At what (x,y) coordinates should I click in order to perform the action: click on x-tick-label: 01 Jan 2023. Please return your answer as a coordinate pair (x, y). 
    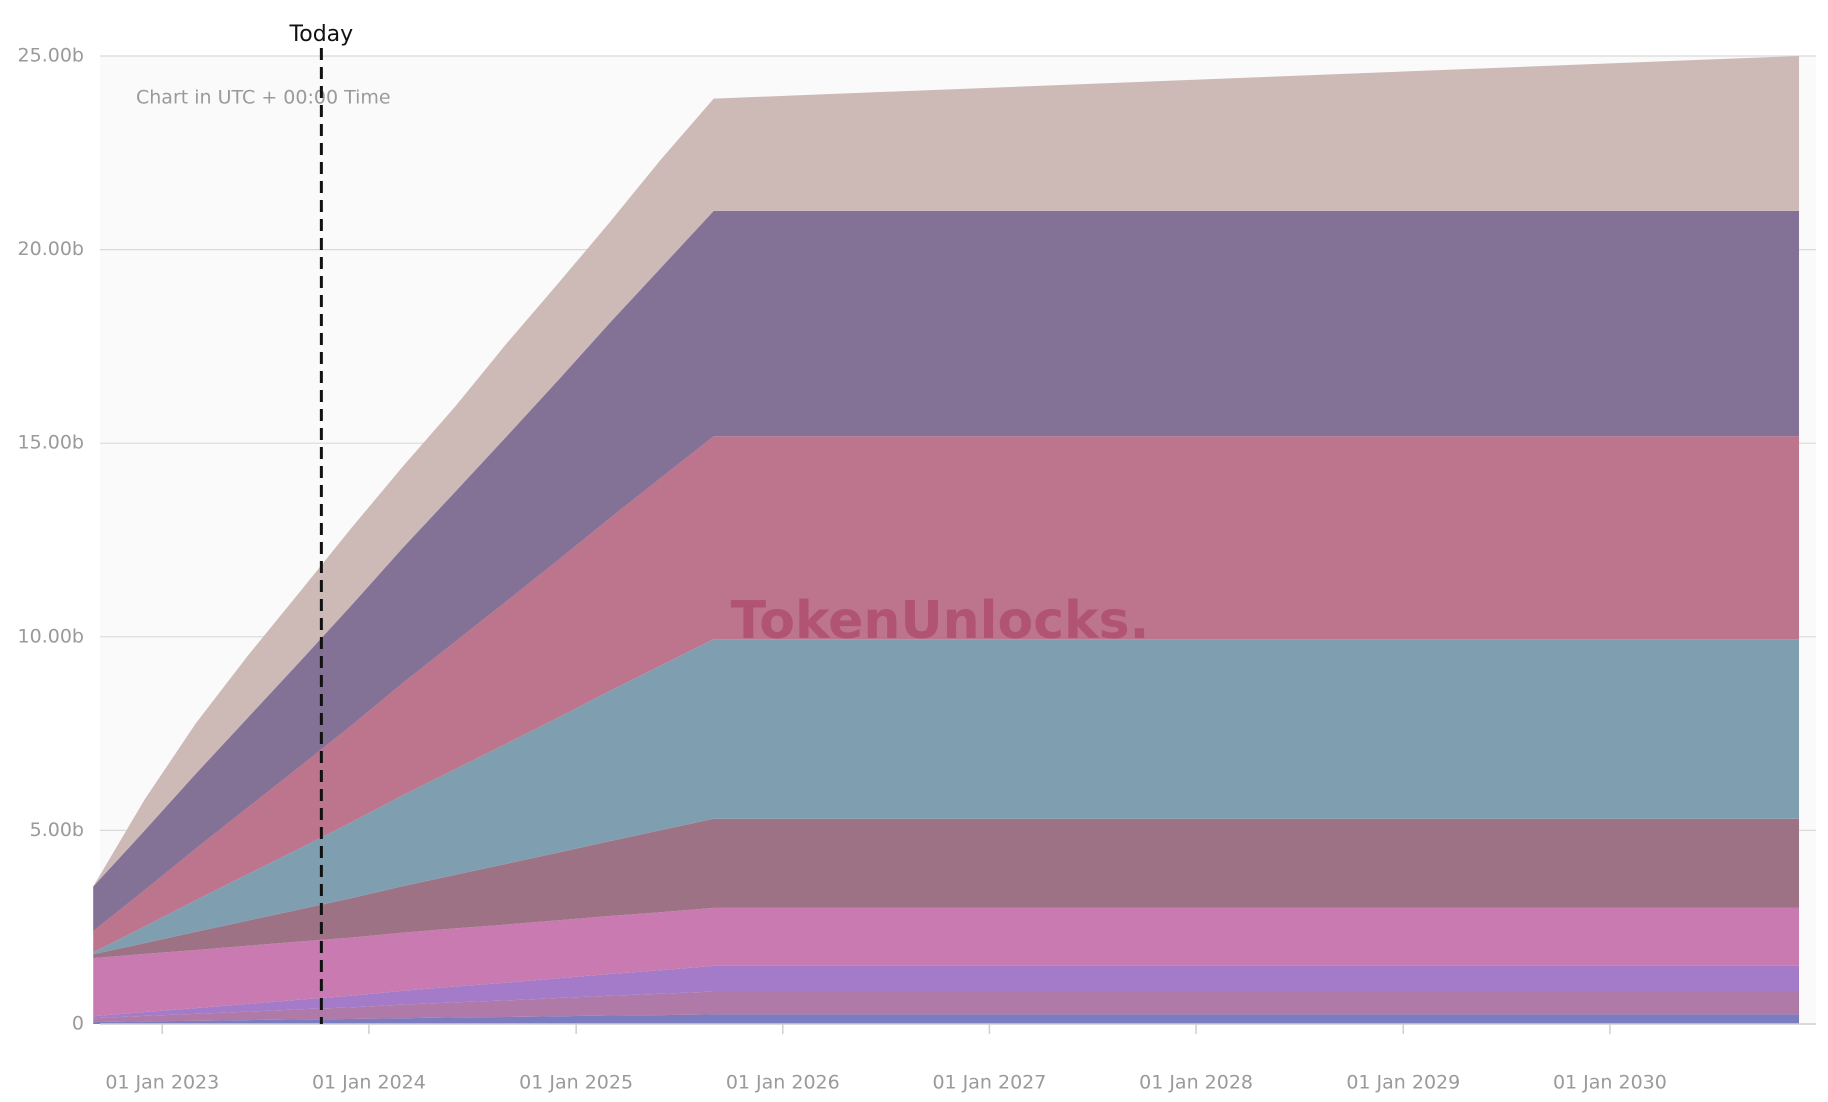
    Looking at the image, I should click on (162, 1083).